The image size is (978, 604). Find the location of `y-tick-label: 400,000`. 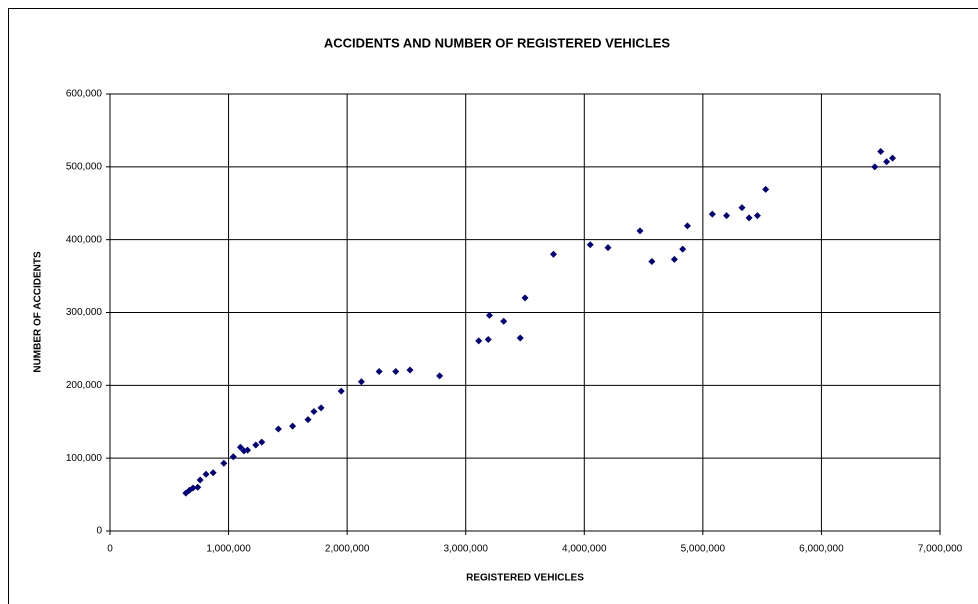

y-tick-label: 400,000 is located at coordinates (84, 239).